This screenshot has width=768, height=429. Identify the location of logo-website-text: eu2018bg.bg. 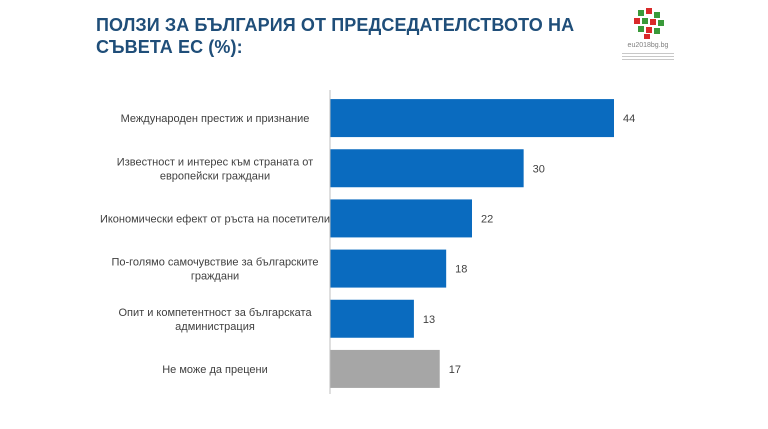
(648, 45).